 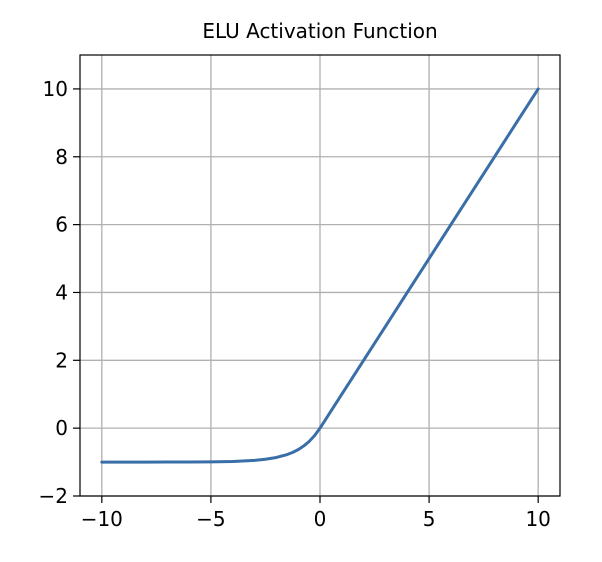 I want to click on x-tick-label-3: 5, so click(x=429, y=519).